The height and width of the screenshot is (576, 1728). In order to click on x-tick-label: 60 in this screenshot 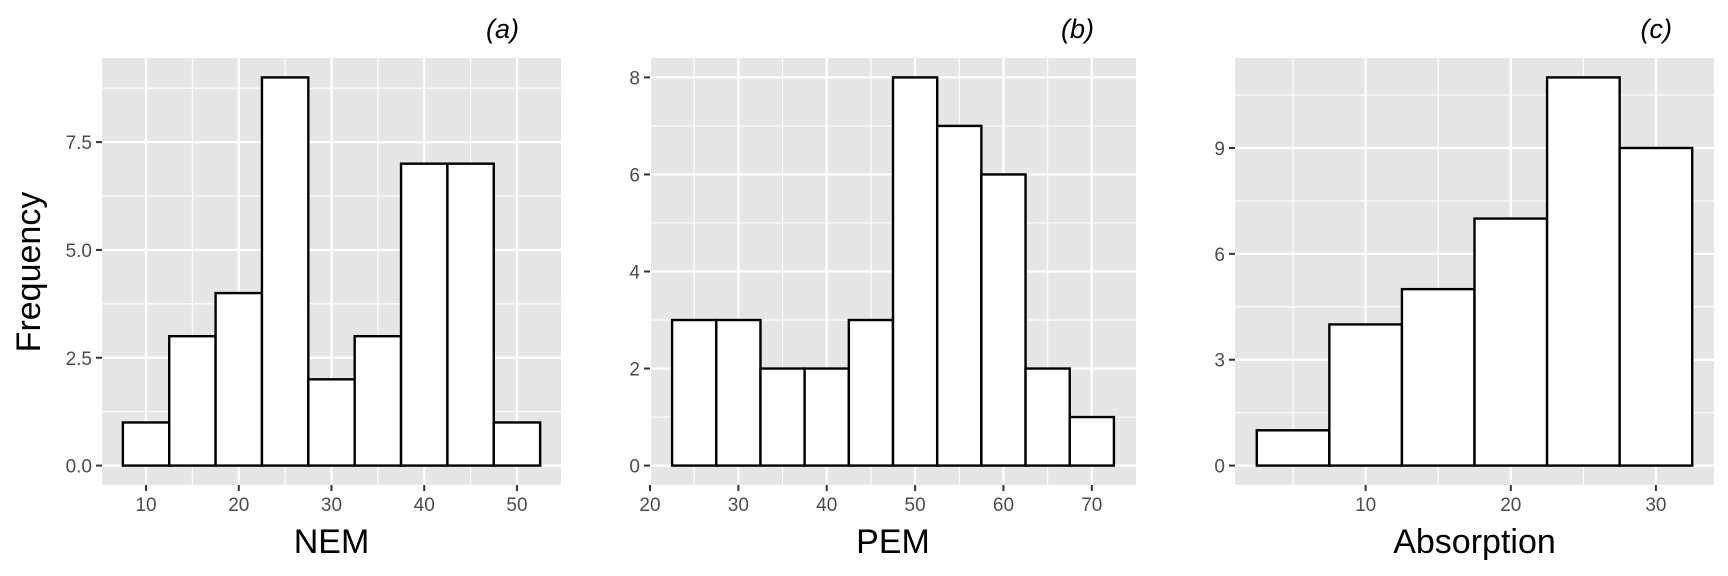, I will do `click(1003, 505)`.